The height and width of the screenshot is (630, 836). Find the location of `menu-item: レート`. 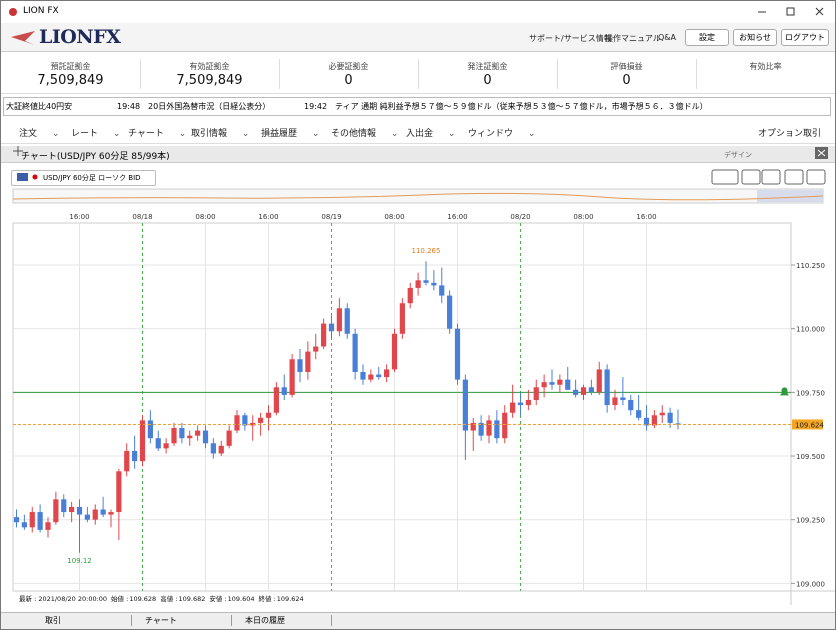

menu-item: レート is located at coordinates (95, 132).